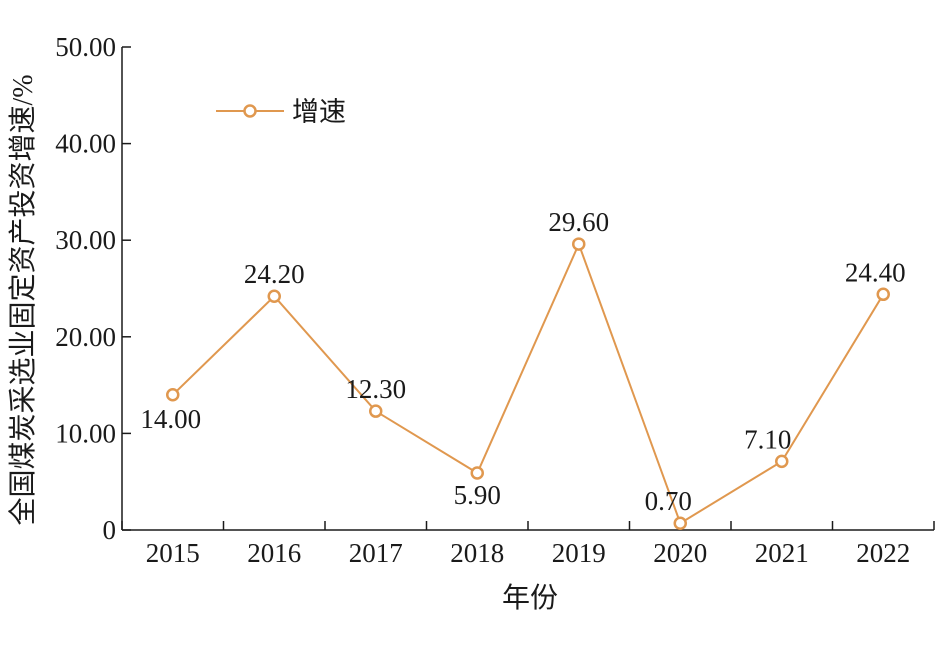 The height and width of the screenshot is (646, 936). What do you see at coordinates (173, 553) in the screenshot?
I see `x-tick-label: 2015` at bounding box center [173, 553].